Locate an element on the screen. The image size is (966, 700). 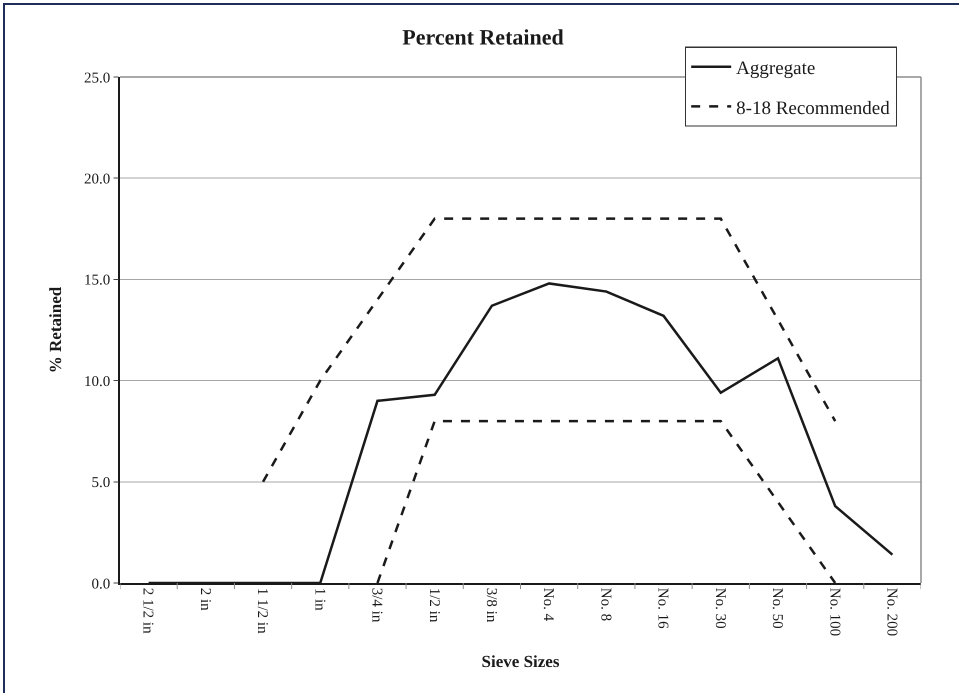
y-tick-label: 20.0 is located at coordinates (97, 179).